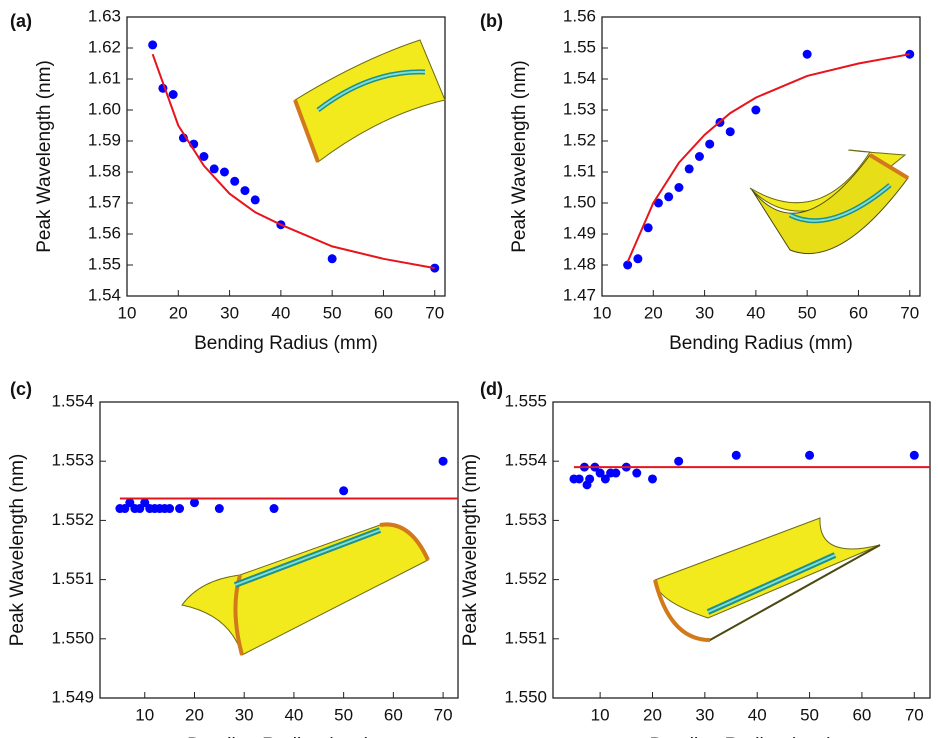  I want to click on y-tick-label: 1.550, so click(525, 696).